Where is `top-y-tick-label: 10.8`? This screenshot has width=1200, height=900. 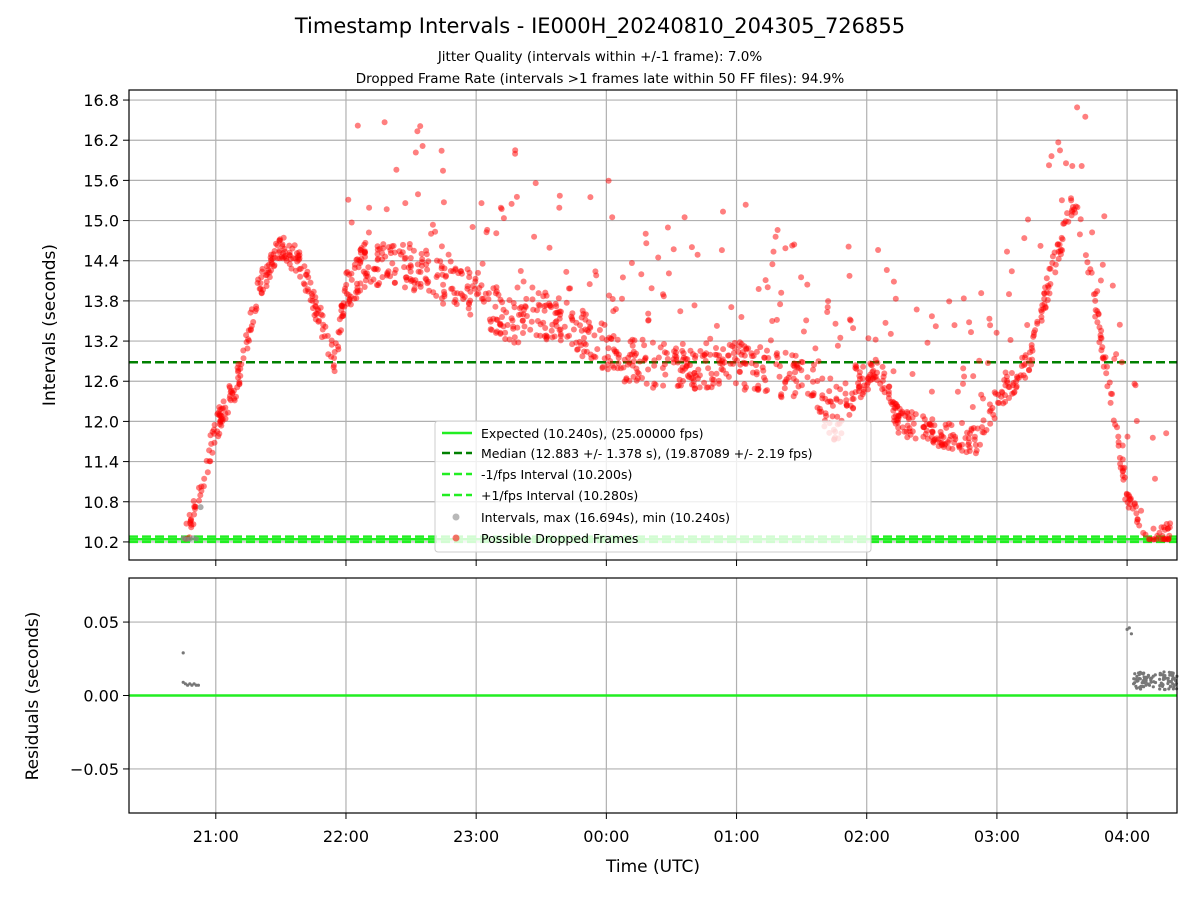
top-y-tick-label: 10.8 is located at coordinates (101, 502).